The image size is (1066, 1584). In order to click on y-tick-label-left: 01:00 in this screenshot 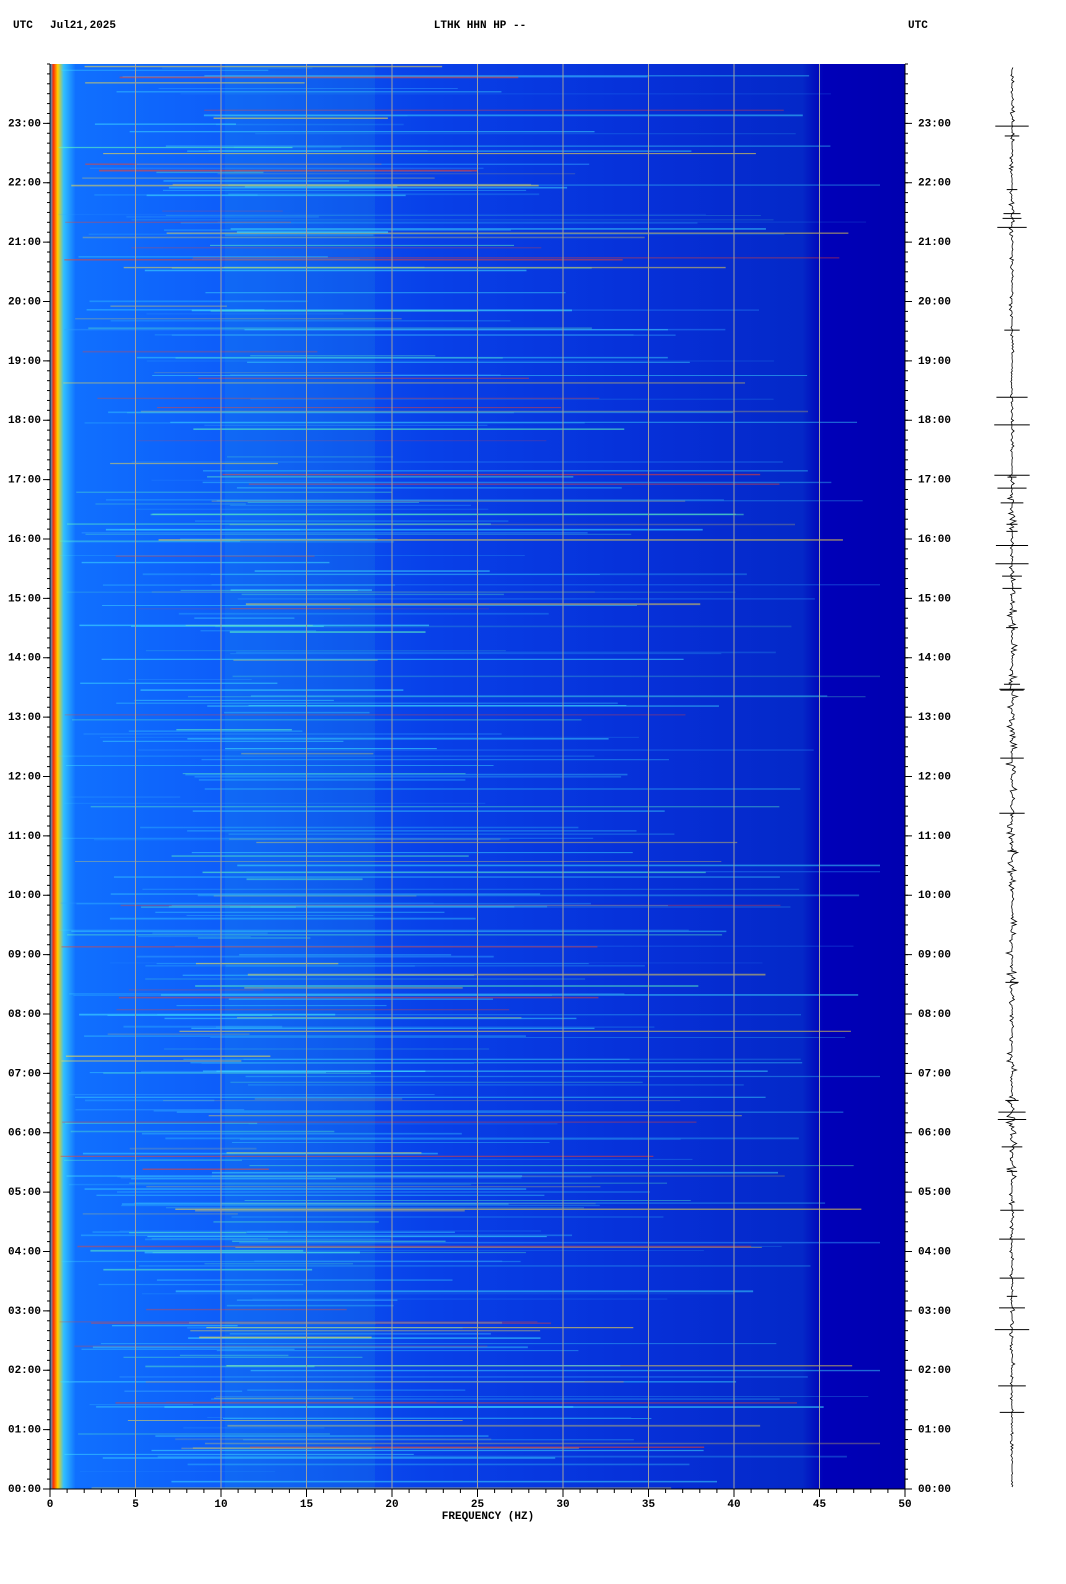, I will do `click(24, 1431)`.